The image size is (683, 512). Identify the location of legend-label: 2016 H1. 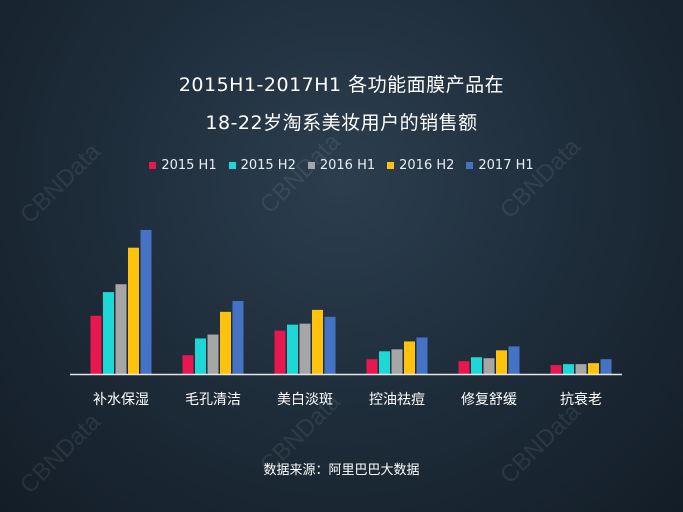
(347, 165).